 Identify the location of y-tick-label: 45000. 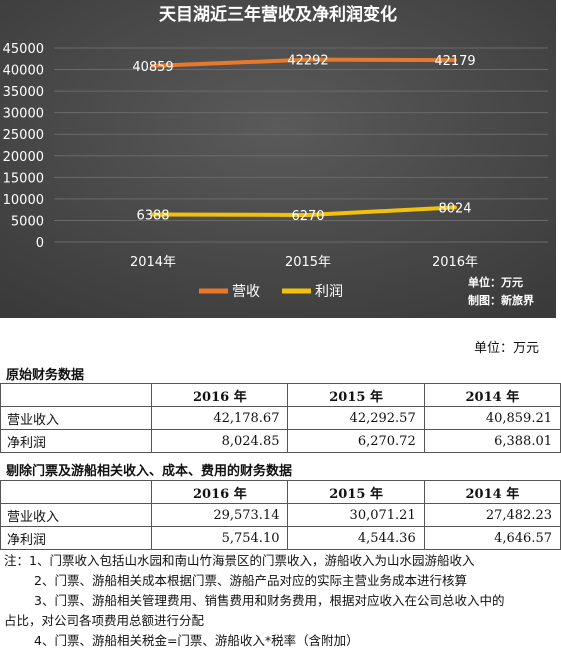
(23, 49).